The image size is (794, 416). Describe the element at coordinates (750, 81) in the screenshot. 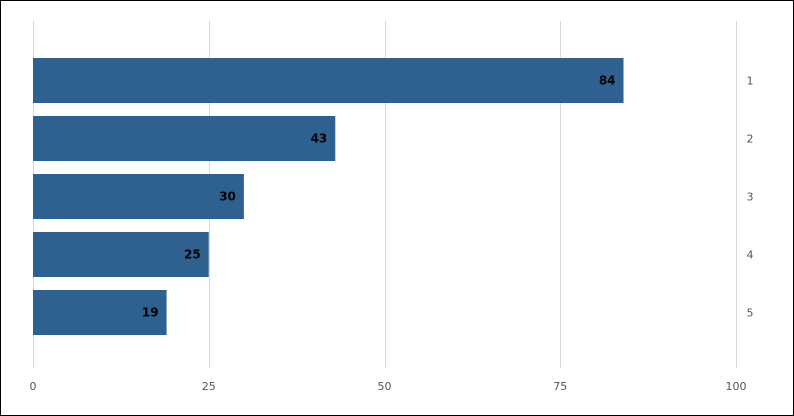

I see `category-label: 1` at that location.